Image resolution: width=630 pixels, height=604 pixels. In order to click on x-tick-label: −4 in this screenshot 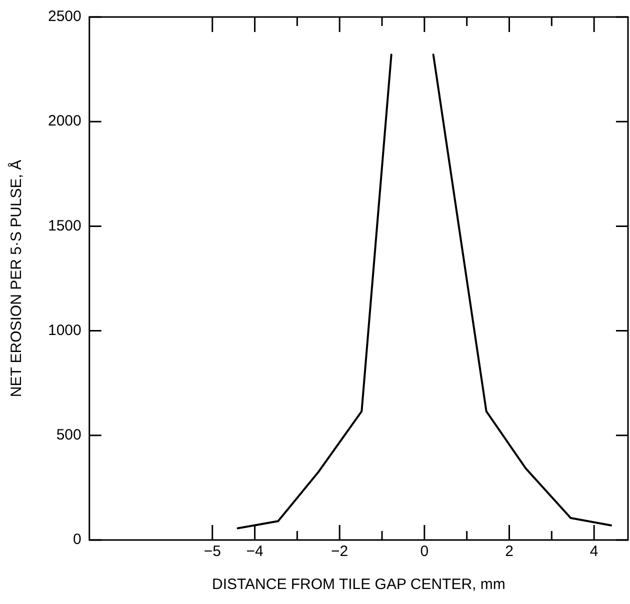, I will do `click(255, 551)`.